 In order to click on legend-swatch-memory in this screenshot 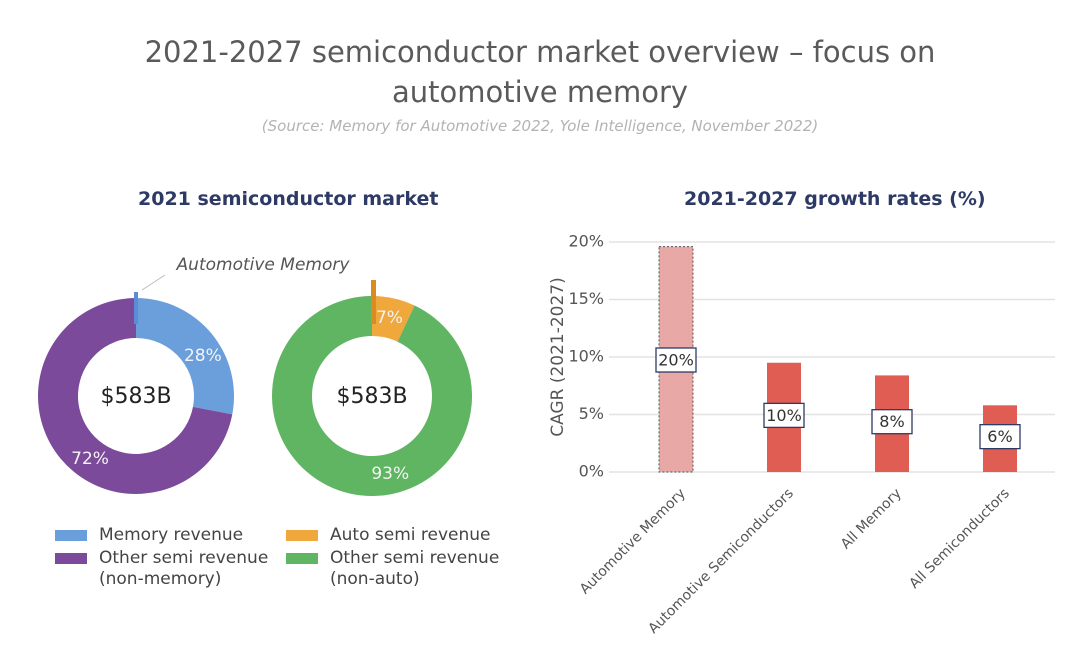, I will do `click(71, 535)`.